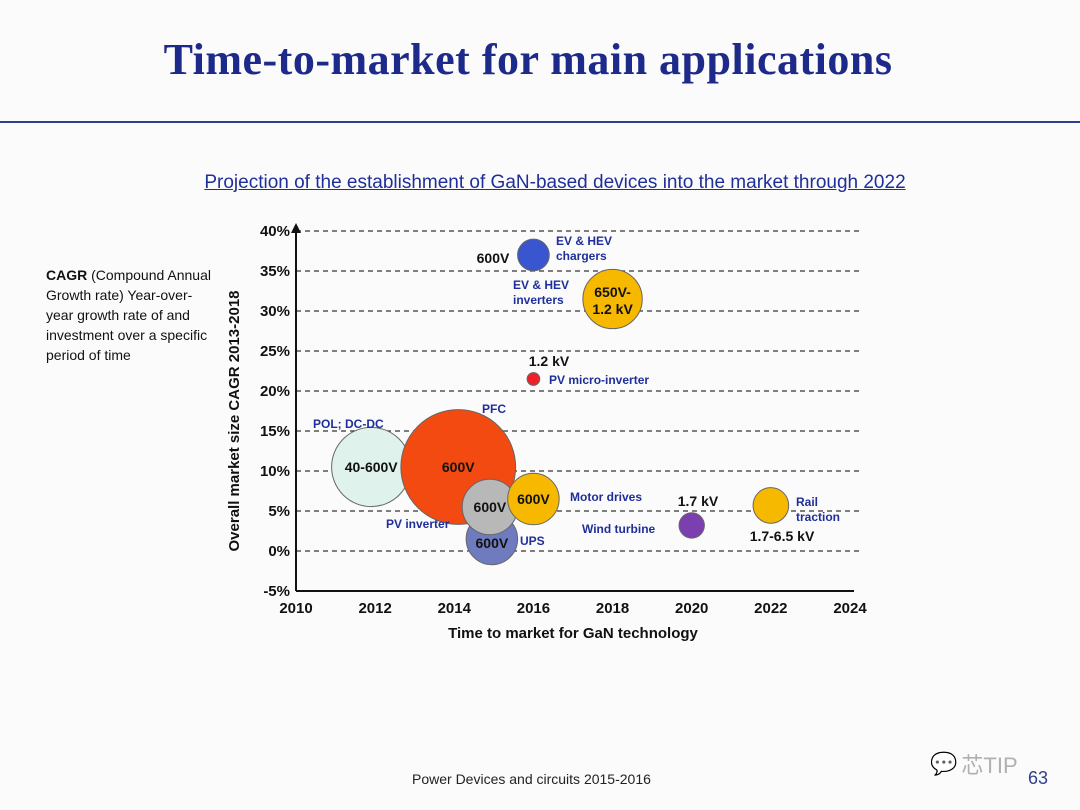  I want to click on bubble-value-label: 1.7-6.5 kV, so click(782, 536).